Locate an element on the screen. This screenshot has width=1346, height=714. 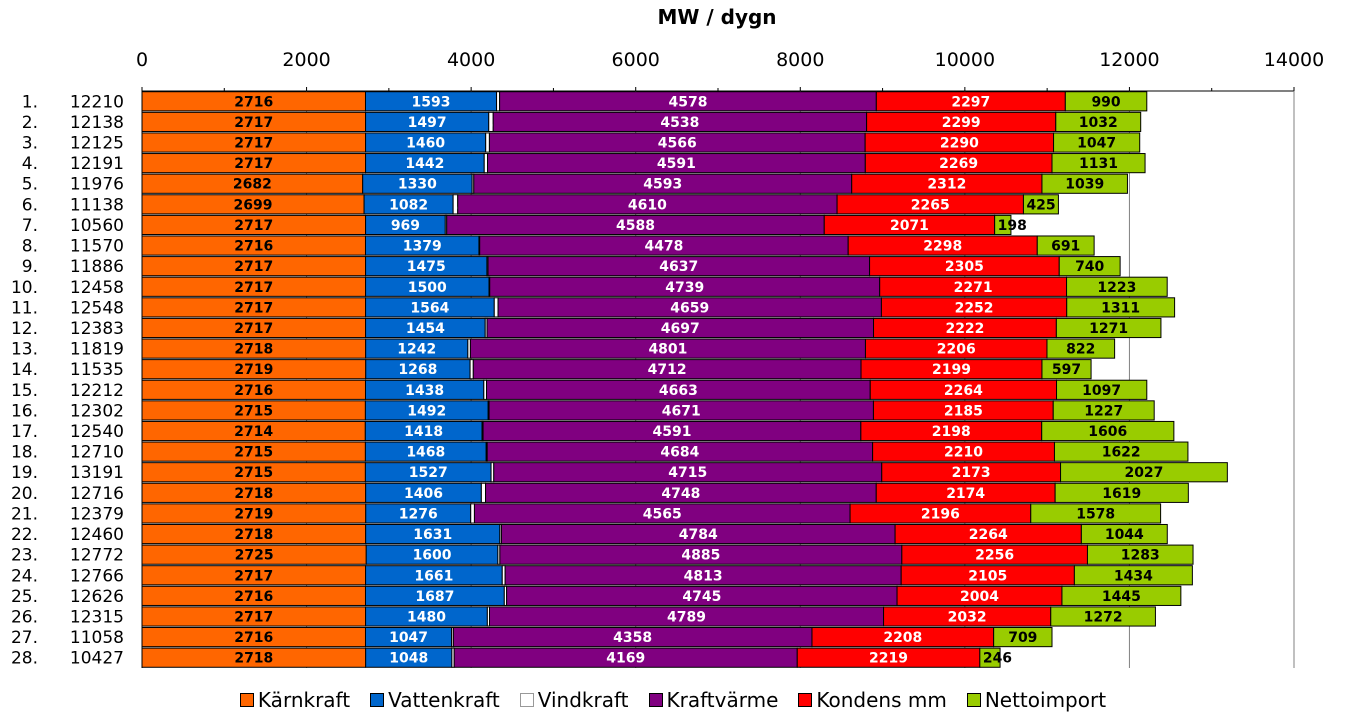
data-label: 1445 is located at coordinates (1121, 597).